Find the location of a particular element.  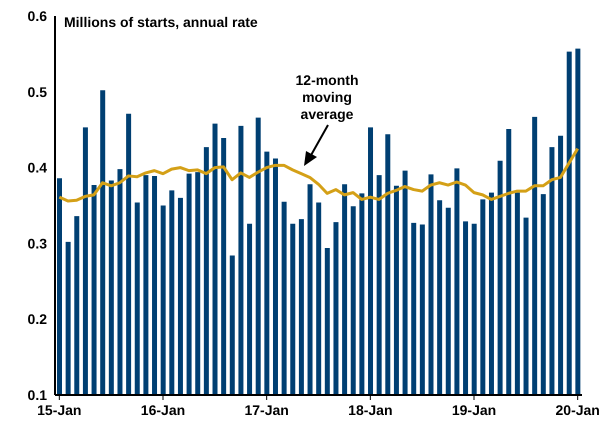

y-tick-label: 0.3 is located at coordinates (38, 243).